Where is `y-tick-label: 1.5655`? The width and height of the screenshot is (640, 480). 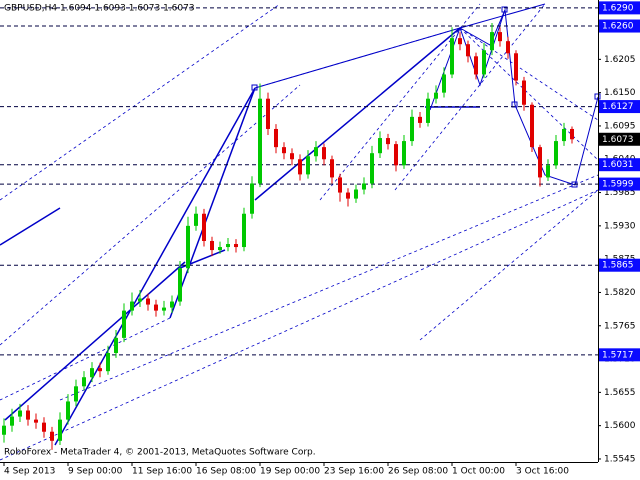
y-tick-label: 1.5655 is located at coordinates (620, 393).